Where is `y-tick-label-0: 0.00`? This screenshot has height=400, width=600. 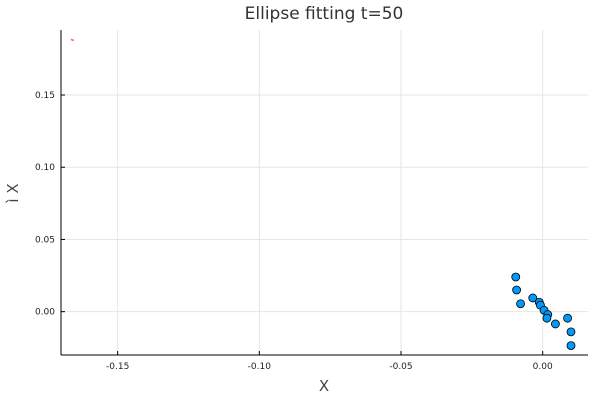
y-tick-label-0: 0.00 is located at coordinates (45, 313).